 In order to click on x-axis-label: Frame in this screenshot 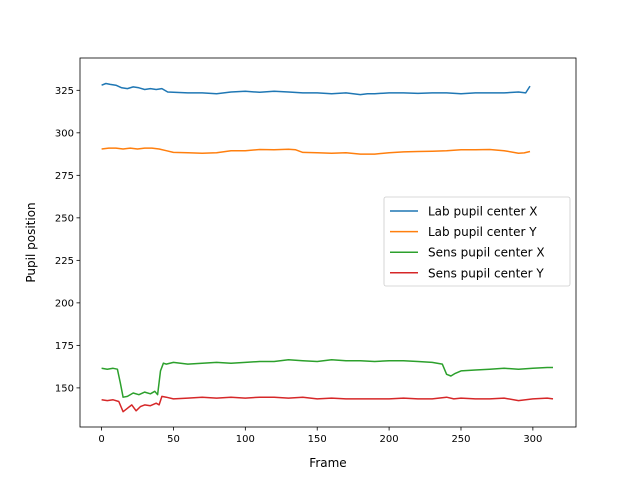, I will do `click(327, 463)`.